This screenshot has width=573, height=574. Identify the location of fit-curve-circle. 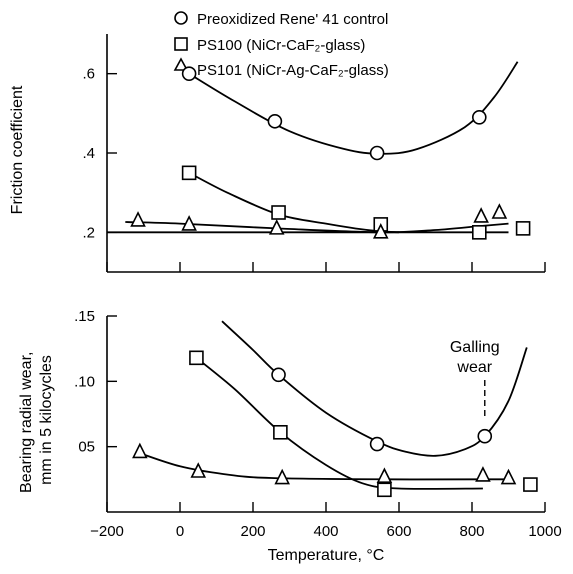
(374, 388).